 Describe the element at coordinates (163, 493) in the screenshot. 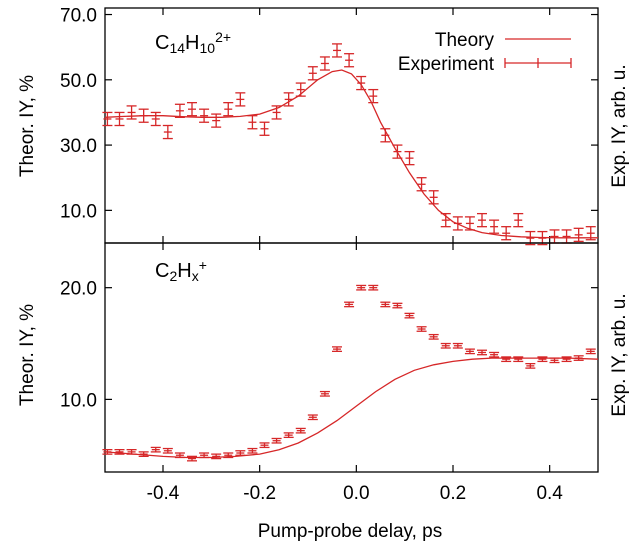

I see `x-tick-label: -0.4` at that location.